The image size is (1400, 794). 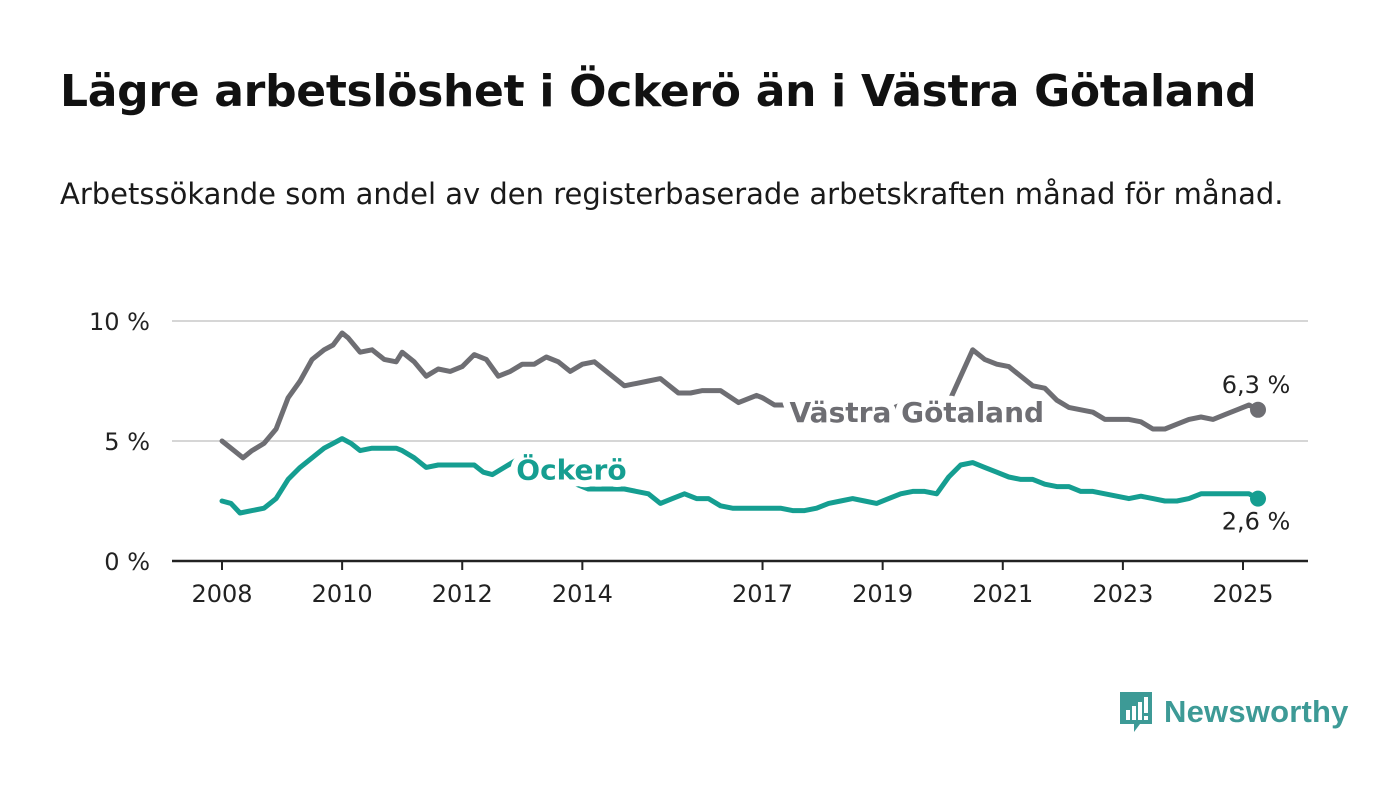 I want to click on newsworthy-logo: Newsworthy, so click(x=1233, y=712).